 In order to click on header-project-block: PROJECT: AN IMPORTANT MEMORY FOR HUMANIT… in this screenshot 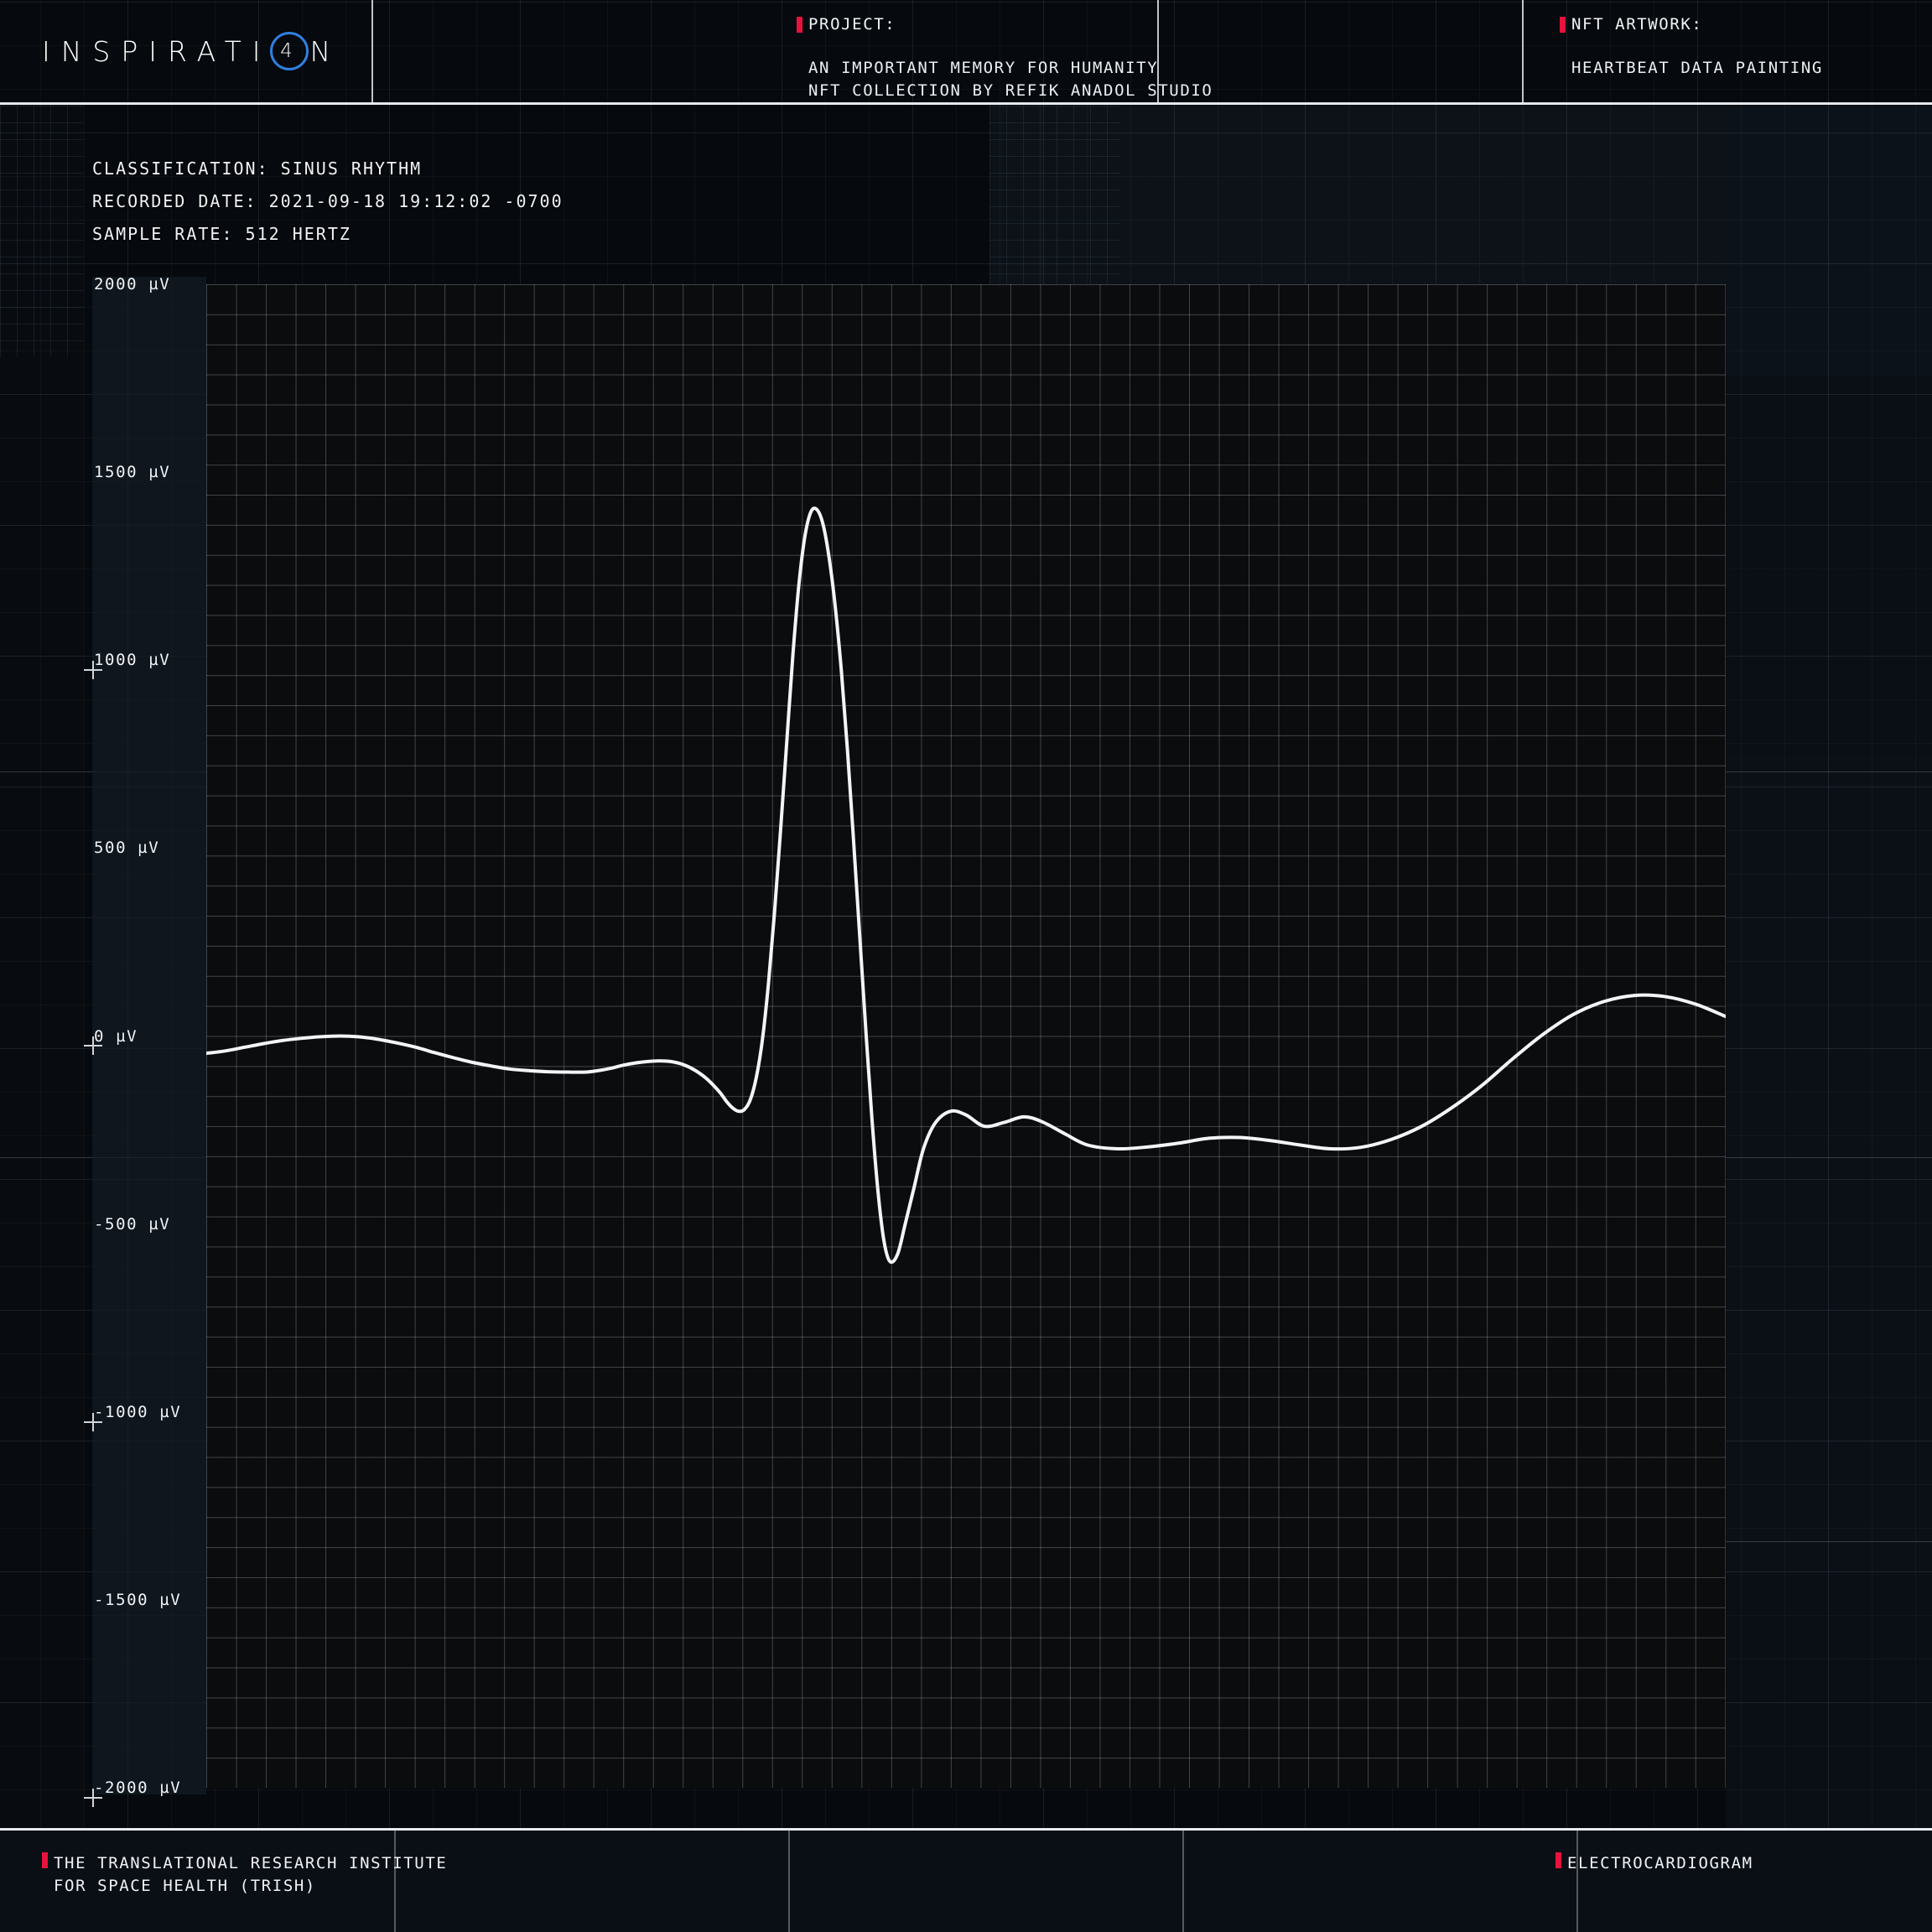, I will do `click(1005, 59)`.